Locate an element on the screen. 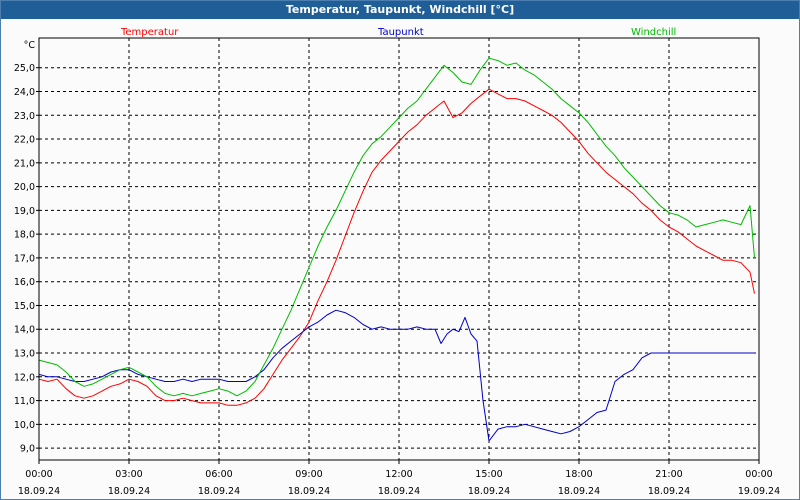  y-tick-label: 19,0 is located at coordinates (24, 211).